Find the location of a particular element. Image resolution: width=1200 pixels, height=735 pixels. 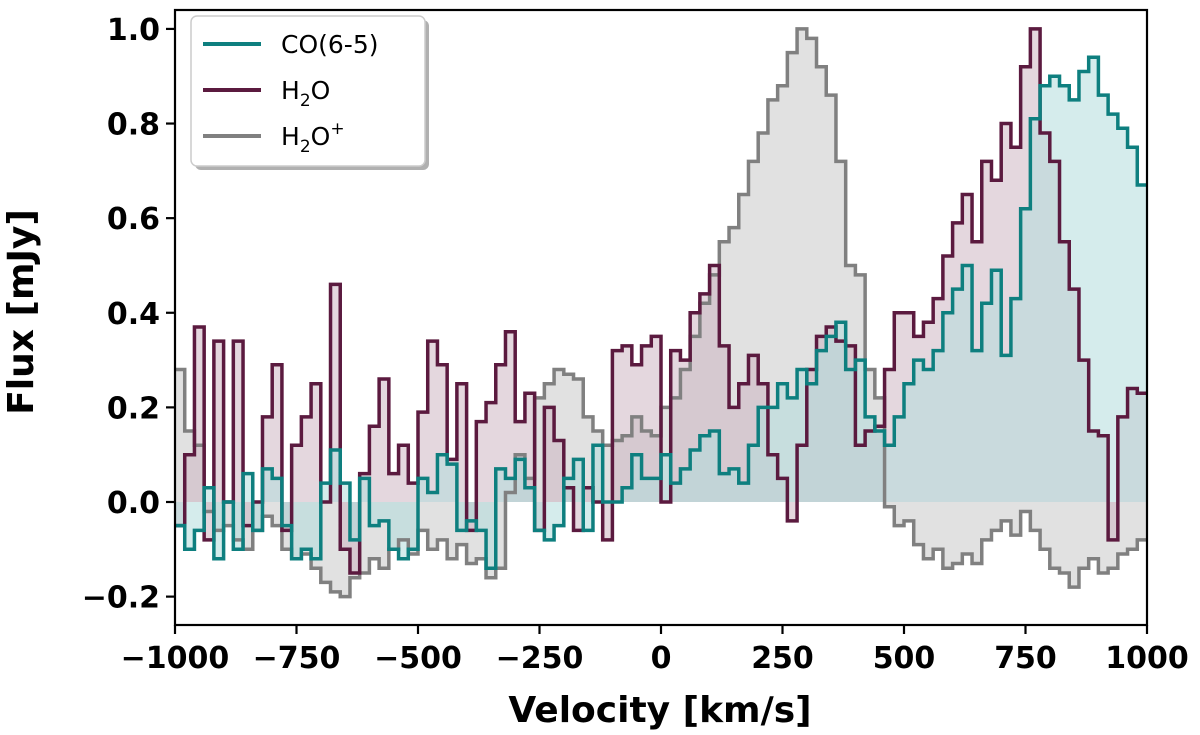

y-tick-label: 0.8 is located at coordinates (133, 125).